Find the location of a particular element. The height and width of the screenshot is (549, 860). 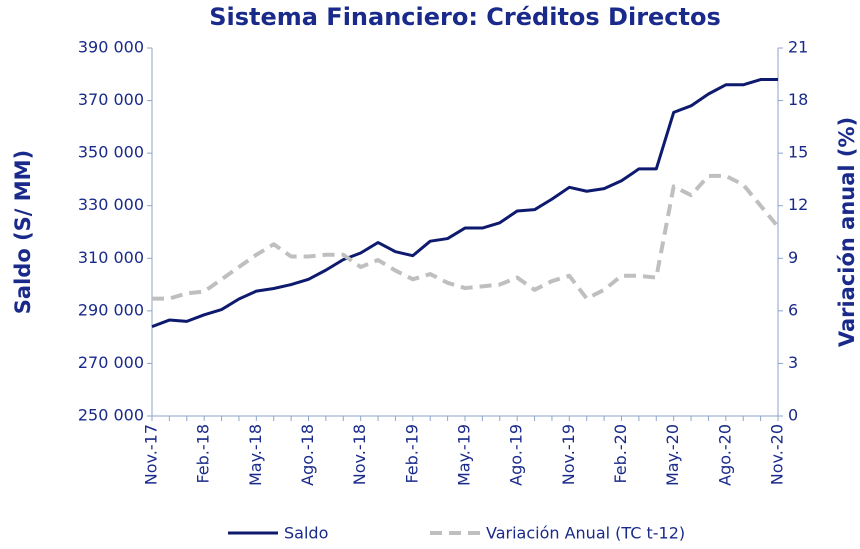

y2-tick-label: 3 is located at coordinates (793, 362).